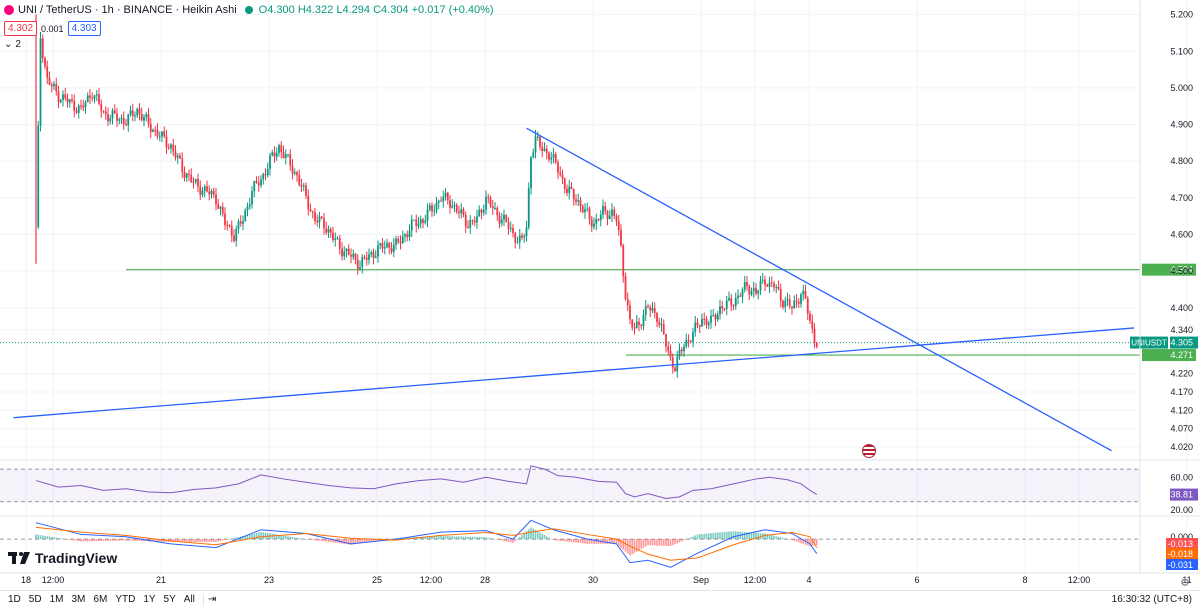 This screenshot has width=1200, height=608. I want to click on time-tick: 12:00, so click(1079, 580).